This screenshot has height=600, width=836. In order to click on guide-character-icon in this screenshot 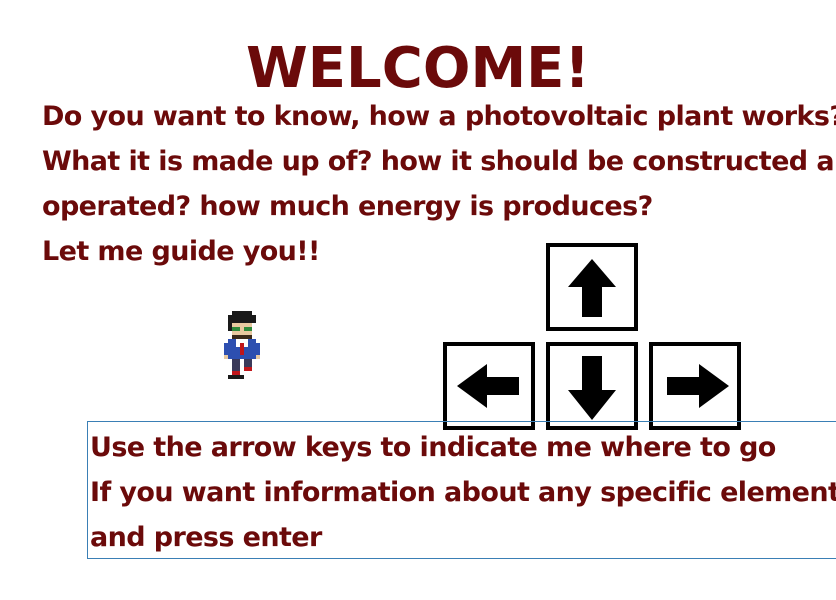, I will do `click(242, 345)`.